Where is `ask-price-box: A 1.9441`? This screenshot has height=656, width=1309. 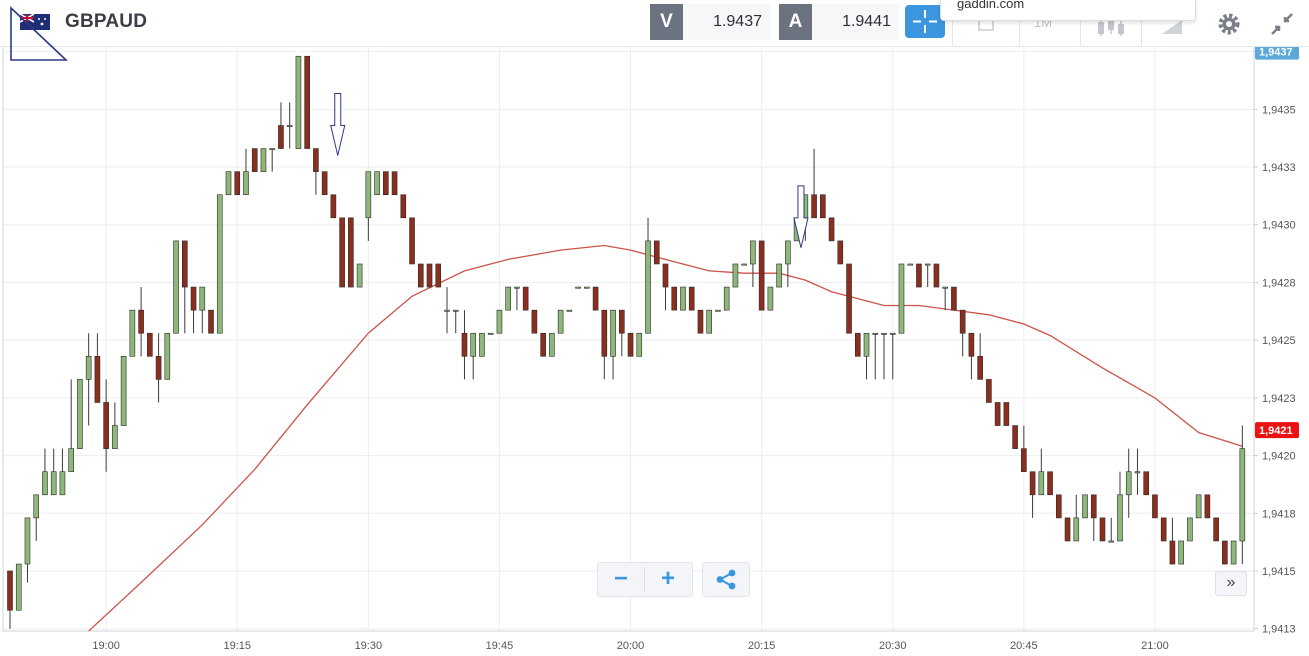
ask-price-box: A 1.9441 is located at coordinates (839, 22).